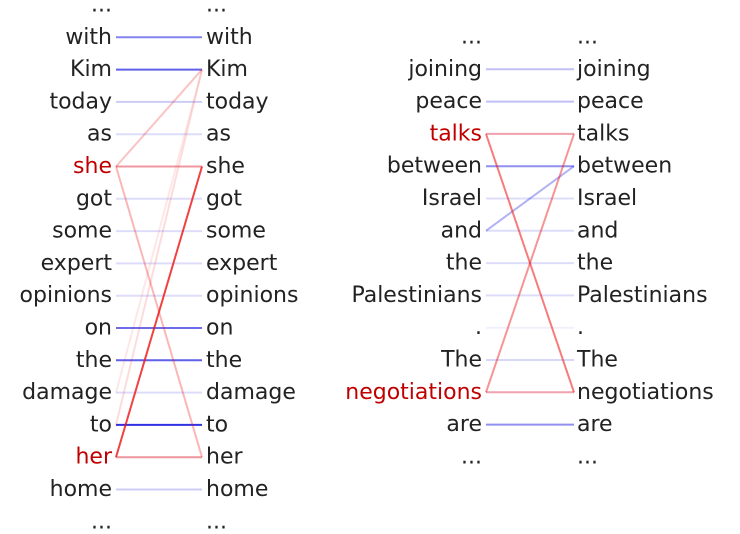 The height and width of the screenshot is (534, 740). I want to click on source-token-4: as, so click(99, 134).